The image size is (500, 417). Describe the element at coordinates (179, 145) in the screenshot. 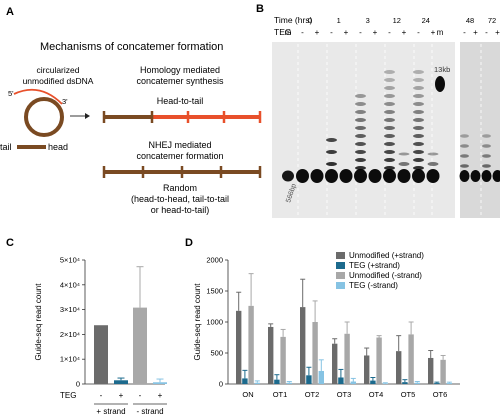

I see `nhej-mediated-label: NHEJ mediated` at that location.